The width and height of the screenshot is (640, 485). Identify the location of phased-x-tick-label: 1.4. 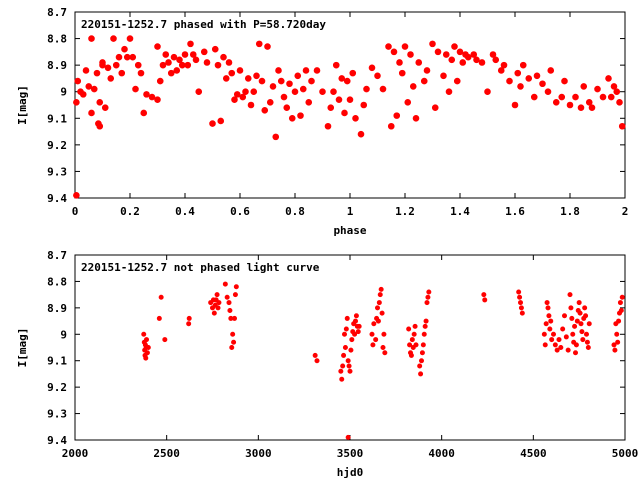
(460, 211).